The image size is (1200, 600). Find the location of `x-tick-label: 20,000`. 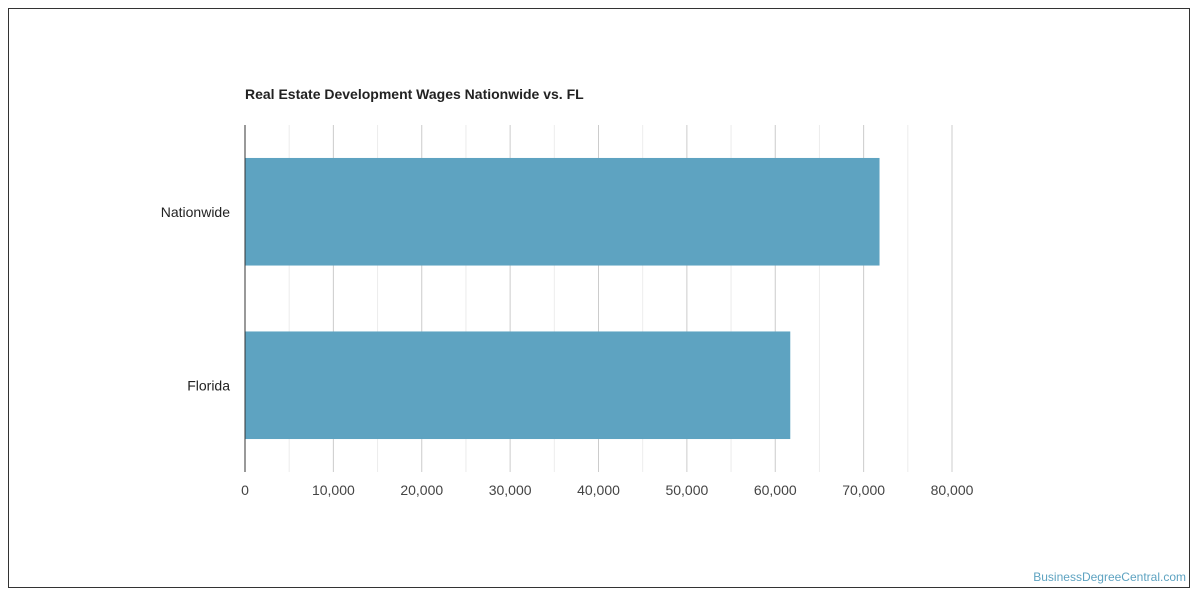

x-tick-label: 20,000 is located at coordinates (421, 490).